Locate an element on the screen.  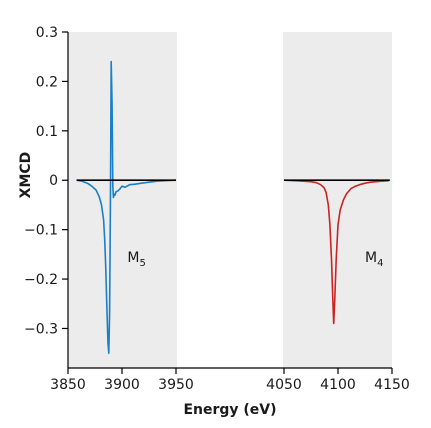
peak-label-2: M4 is located at coordinates (374, 259).